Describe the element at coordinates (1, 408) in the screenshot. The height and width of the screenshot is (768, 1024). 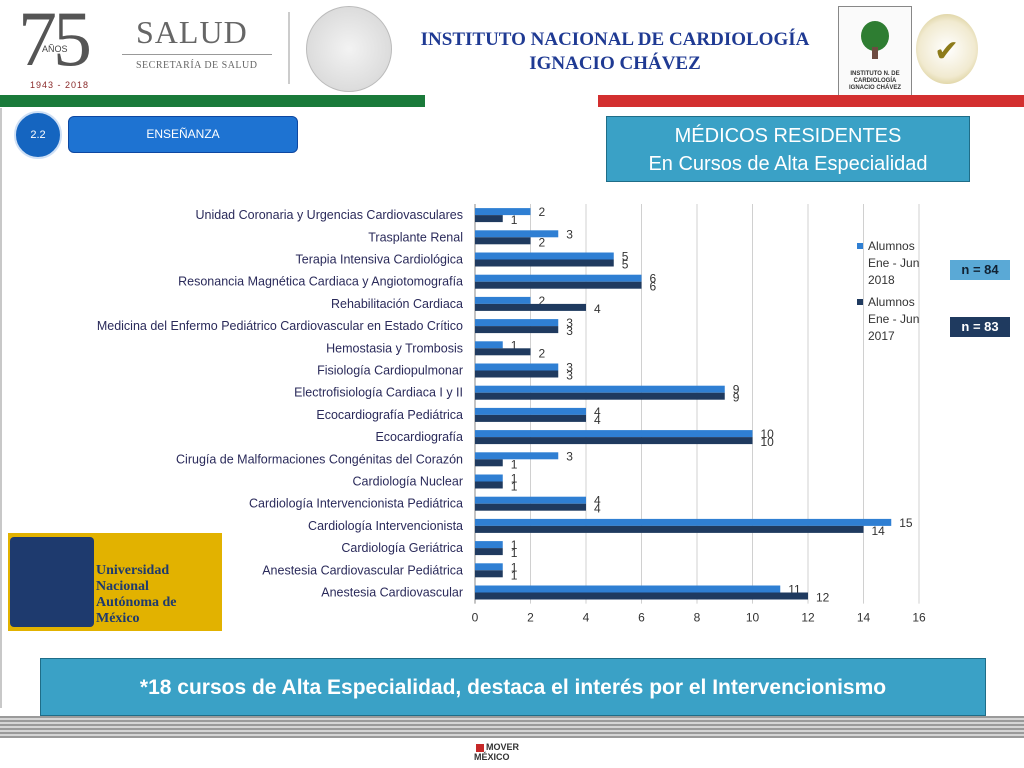
I see `left-edge-line` at that location.